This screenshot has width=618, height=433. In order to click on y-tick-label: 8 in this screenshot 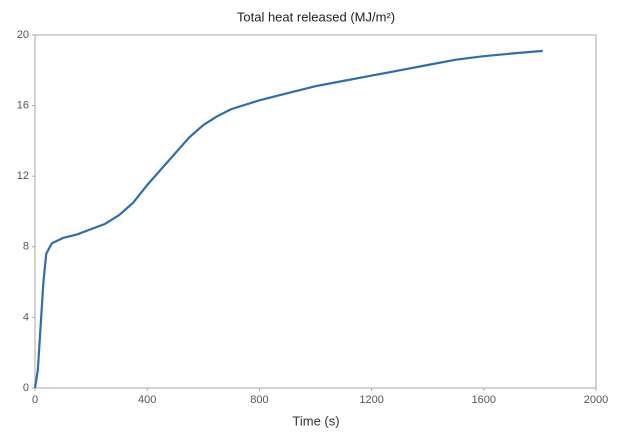, I will do `click(26, 247)`.